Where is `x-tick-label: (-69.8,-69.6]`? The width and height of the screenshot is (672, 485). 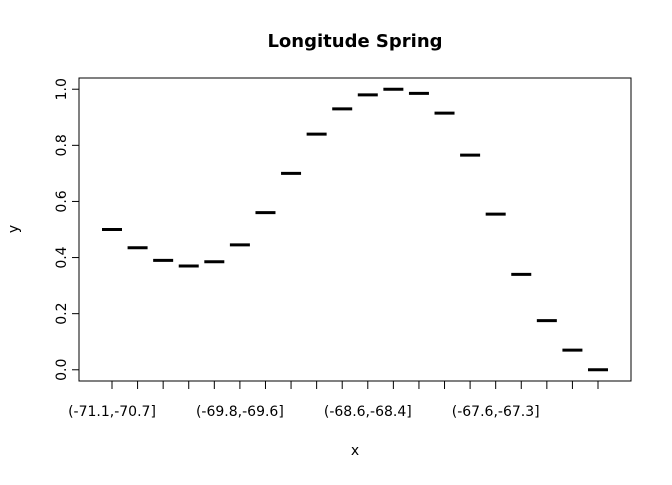 x-tick-label: (-69.8,-69.6] is located at coordinates (240, 412).